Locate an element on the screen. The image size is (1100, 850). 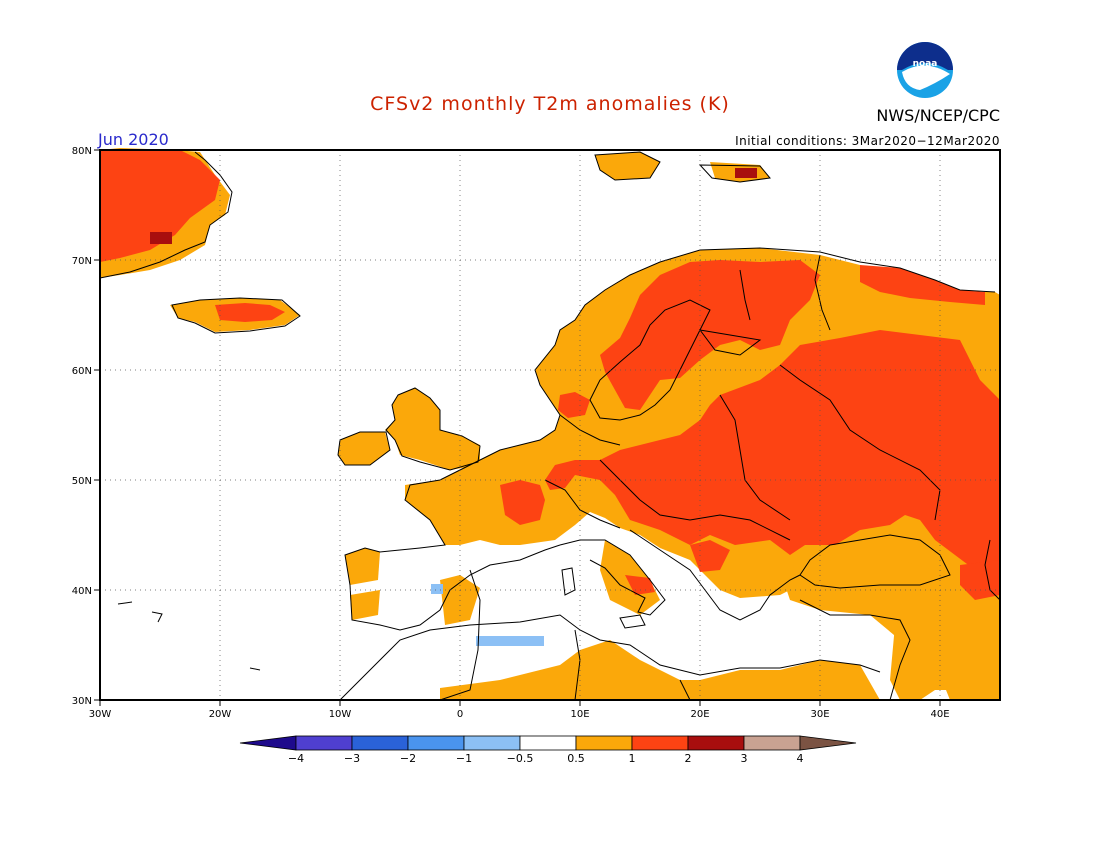
lat-tick-50n: 50N is located at coordinates (82, 481).